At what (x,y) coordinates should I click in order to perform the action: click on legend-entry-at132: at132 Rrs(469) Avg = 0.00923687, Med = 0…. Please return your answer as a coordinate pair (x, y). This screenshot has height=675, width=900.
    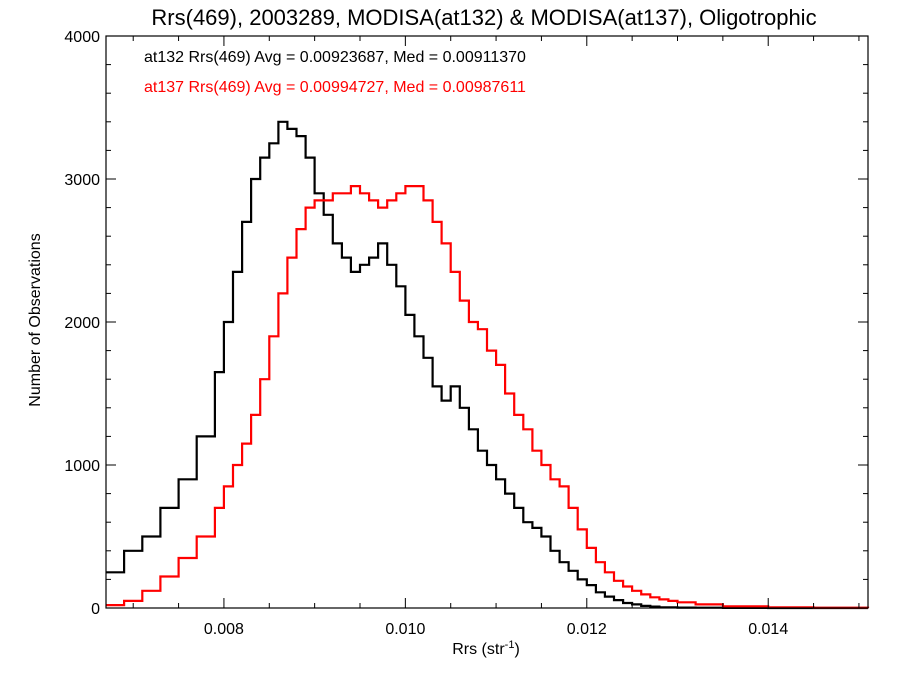
    Looking at the image, I should click on (335, 57).